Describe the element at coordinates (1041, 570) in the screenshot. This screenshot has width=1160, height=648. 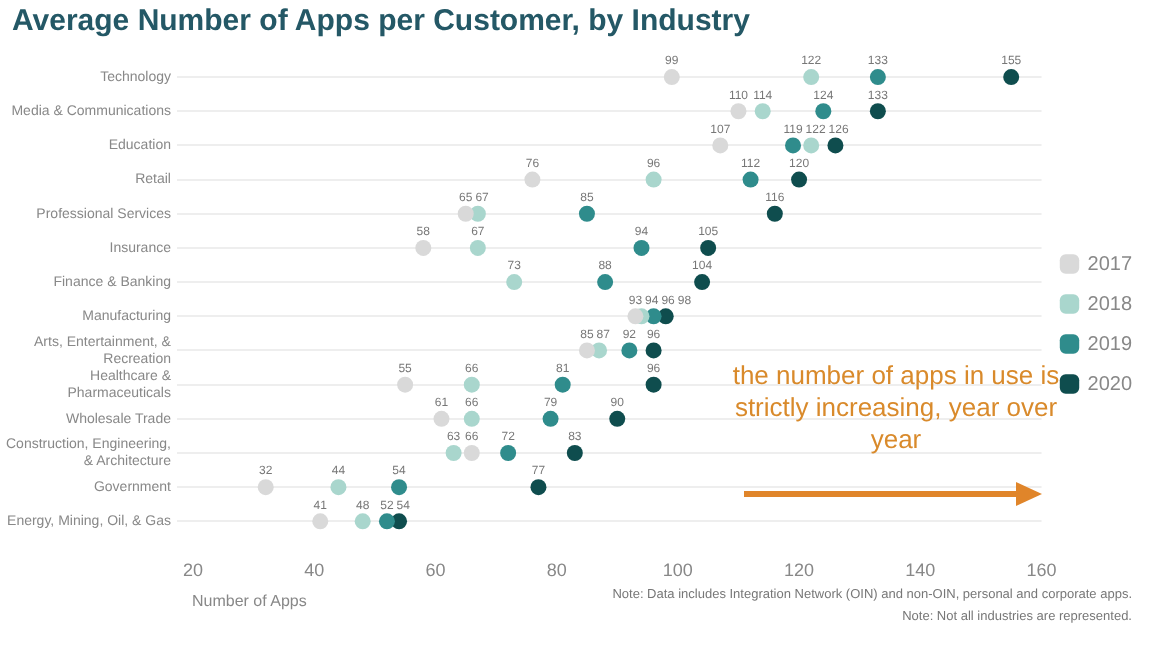
I see `x-tick-label: 160` at that location.